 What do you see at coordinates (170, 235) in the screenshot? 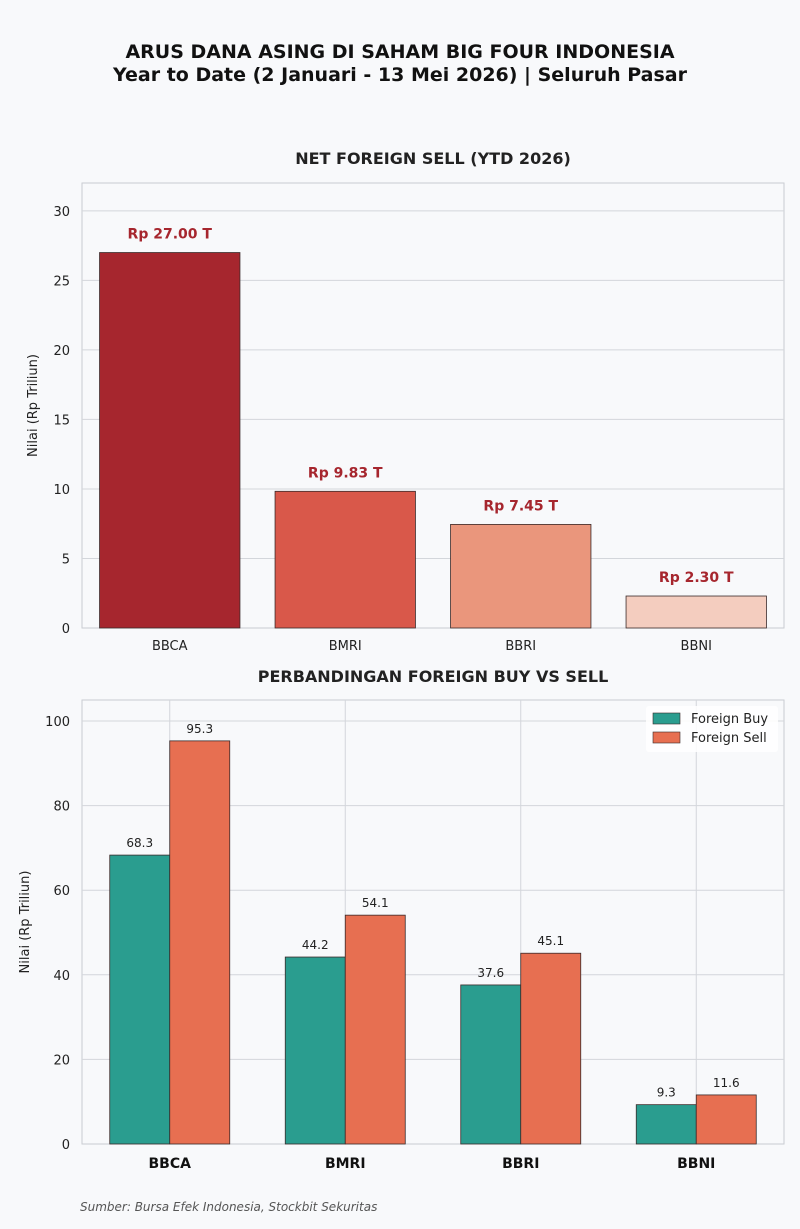
I see `data-label: Rp 27.00 T` at bounding box center [170, 235].